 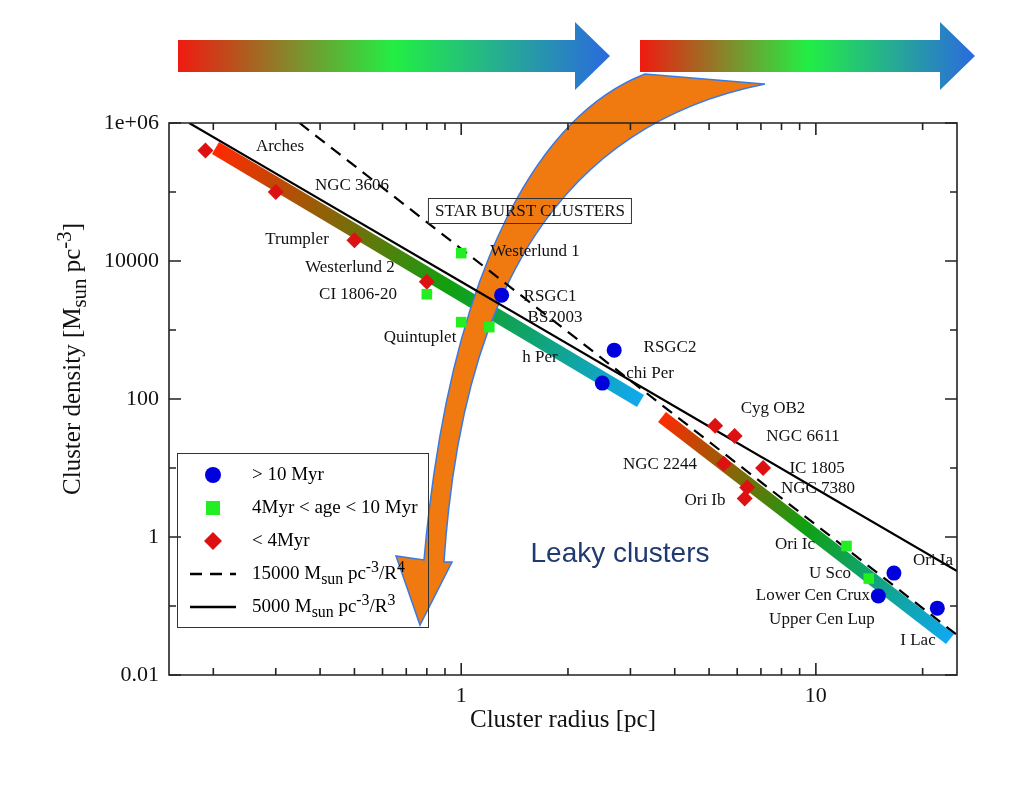 What do you see at coordinates (420, 337) in the screenshot?
I see `annotation: Quintuplet` at bounding box center [420, 337].